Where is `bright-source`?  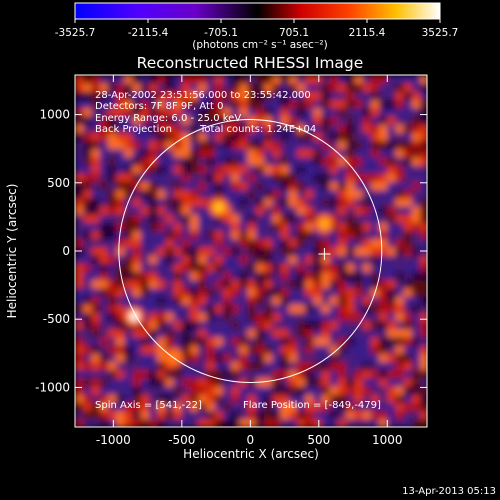 bright-source is located at coordinates (134, 316).